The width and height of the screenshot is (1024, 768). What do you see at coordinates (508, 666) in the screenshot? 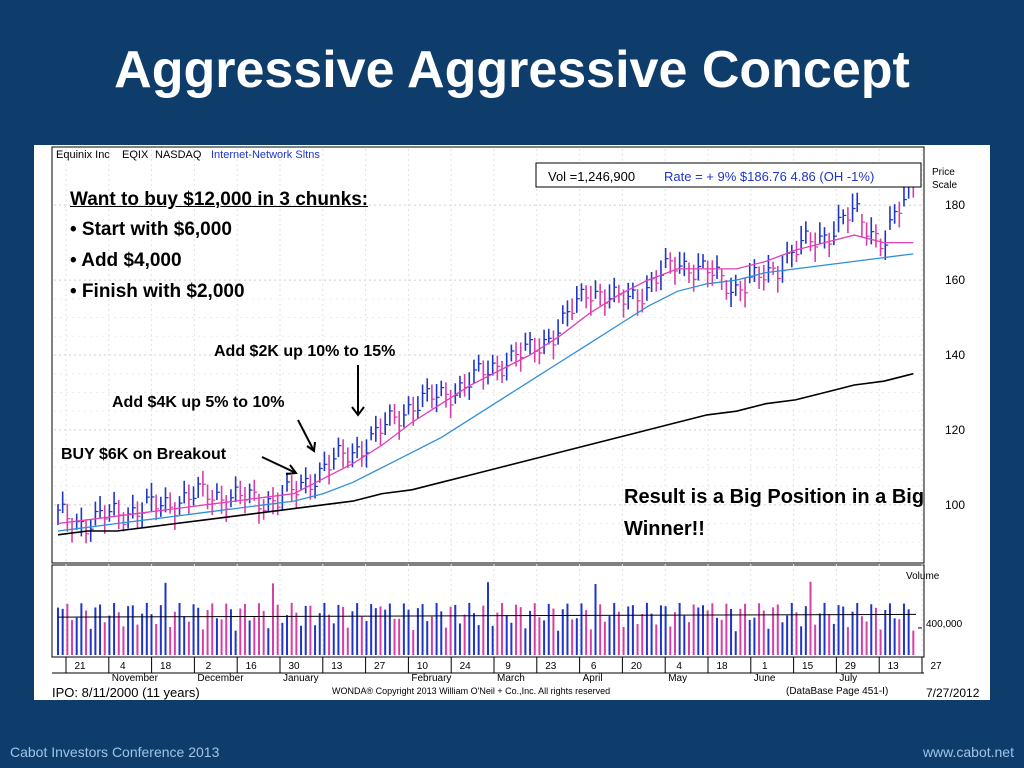
I see `date-tick-label: 9` at bounding box center [508, 666].